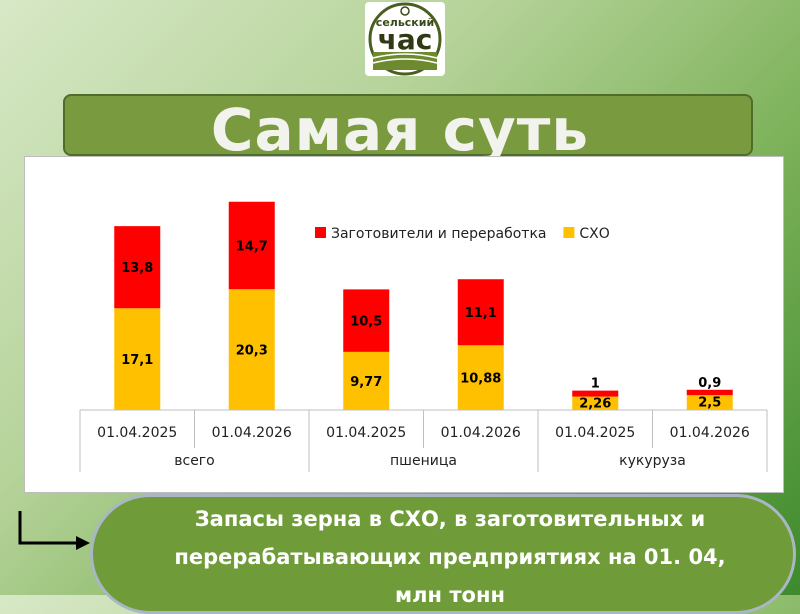 This screenshot has width=800, height=614. What do you see at coordinates (405, 22) in the screenshot?
I see `logo-text-top: сельский` at bounding box center [405, 22].